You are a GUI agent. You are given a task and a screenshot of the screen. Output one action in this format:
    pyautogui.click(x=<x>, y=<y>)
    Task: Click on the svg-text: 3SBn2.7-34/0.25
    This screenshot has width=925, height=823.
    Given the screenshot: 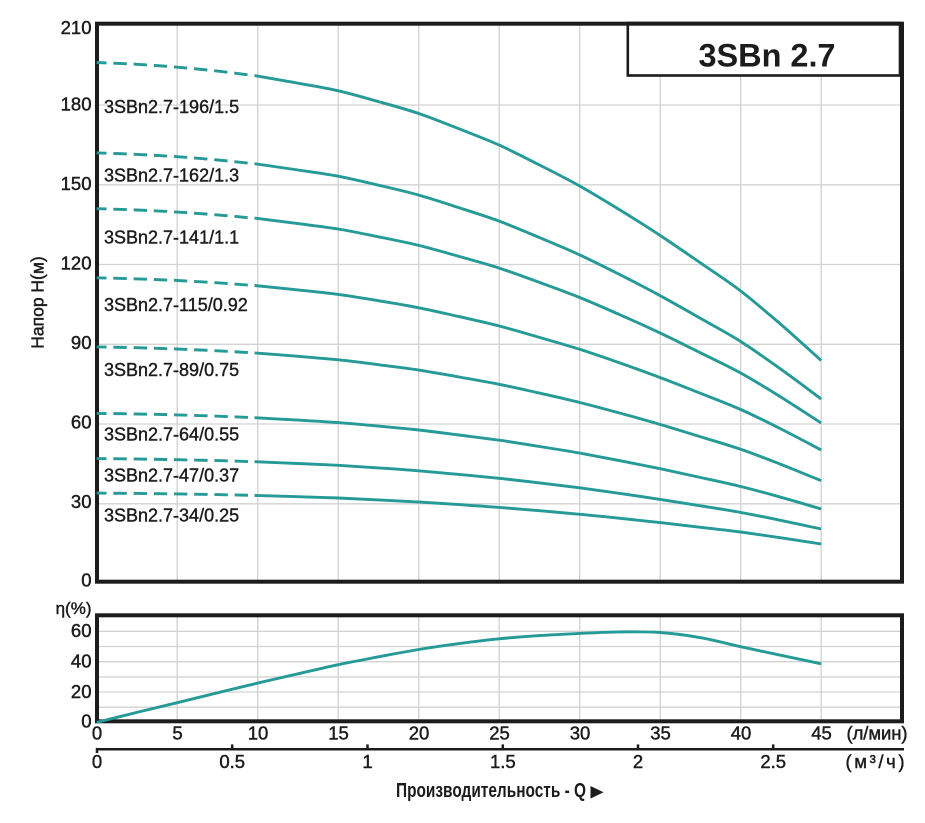 What is the action you would take?
    pyautogui.click(x=171, y=516)
    